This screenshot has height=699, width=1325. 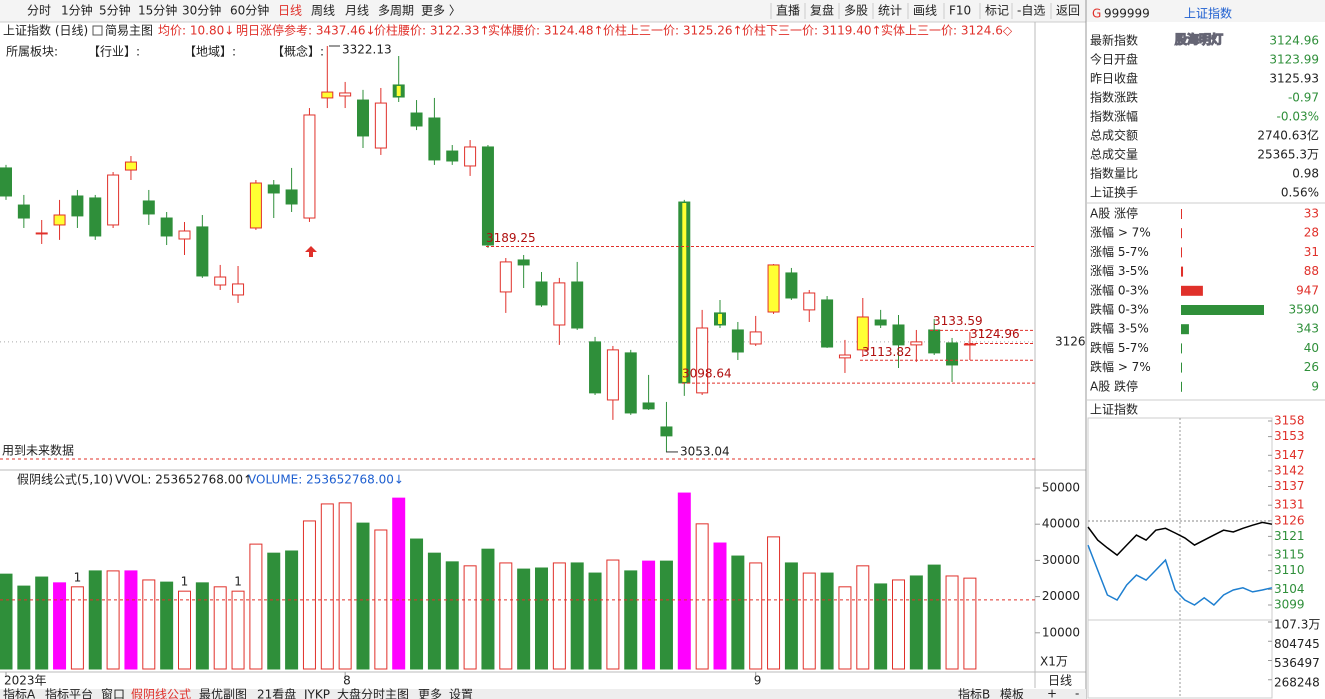 What do you see at coordinates (960, 11) in the screenshot?
I see `tool-button: F10` at bounding box center [960, 11].